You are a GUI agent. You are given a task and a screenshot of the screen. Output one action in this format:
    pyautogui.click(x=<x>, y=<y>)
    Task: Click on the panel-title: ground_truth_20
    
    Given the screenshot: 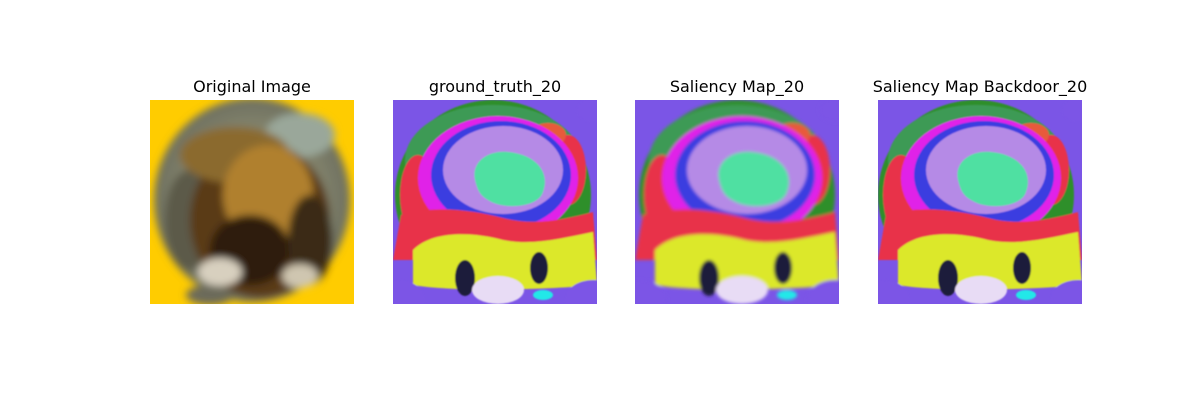 What is the action you would take?
    pyautogui.click(x=495, y=86)
    